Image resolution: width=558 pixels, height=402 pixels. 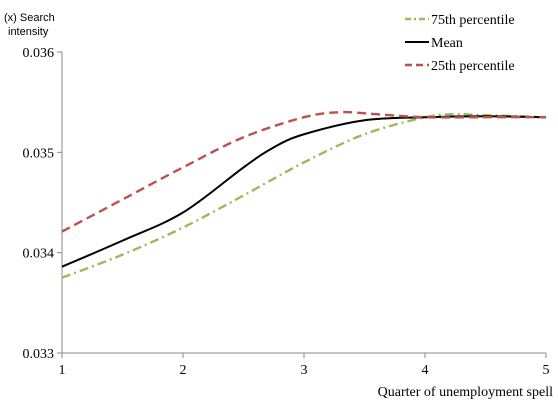 I want to click on x-tick-label: 5, so click(x=546, y=370).